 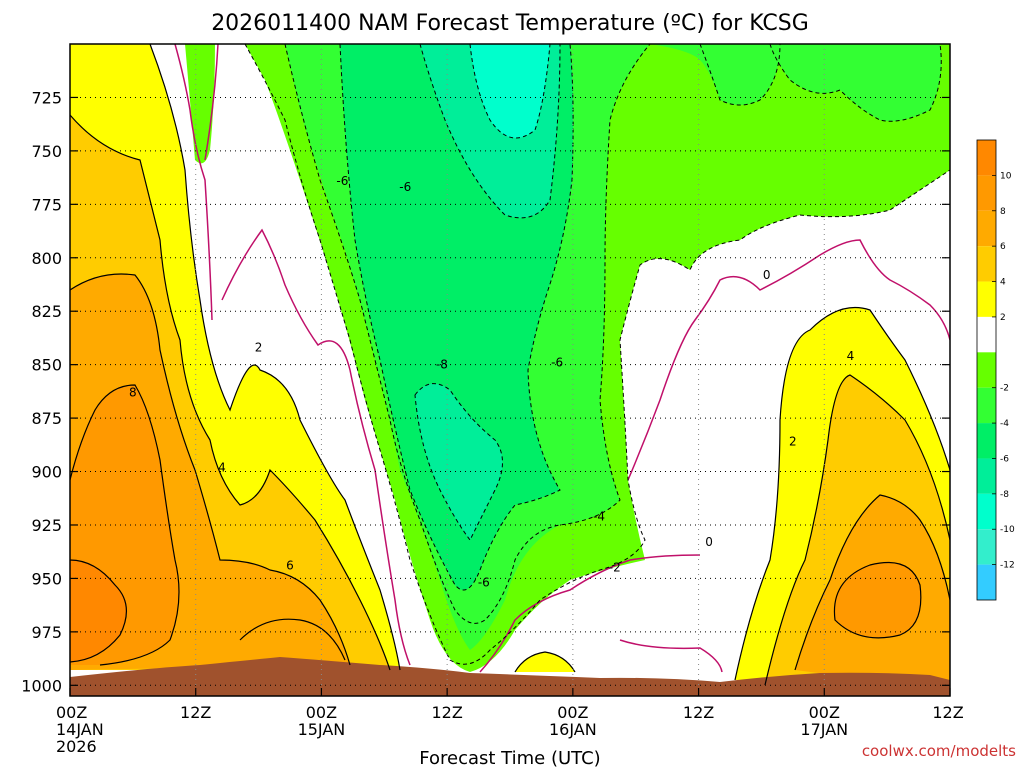 I want to click on colorbar: 10 8 6 4 2 -2 -4 -6 -8 -10 -12, so click(x=995, y=370).